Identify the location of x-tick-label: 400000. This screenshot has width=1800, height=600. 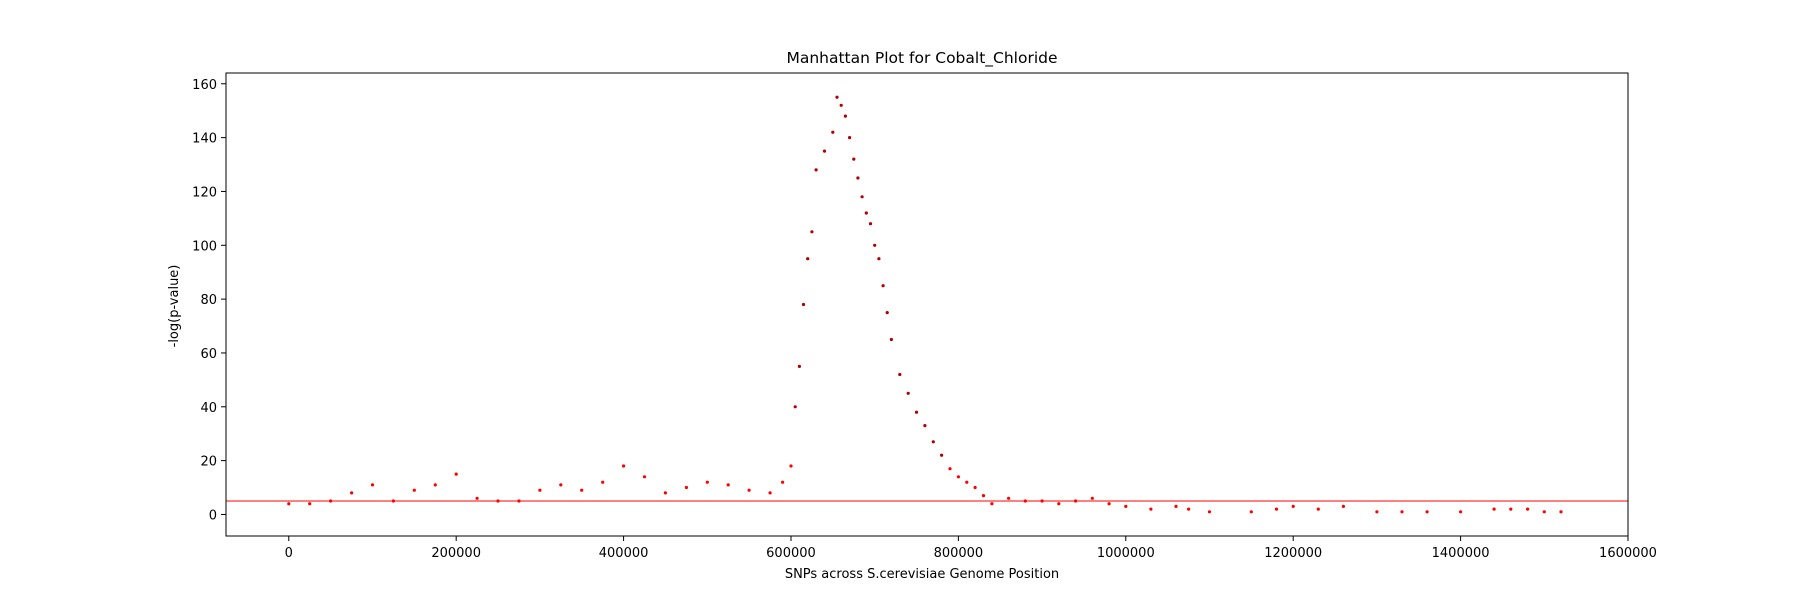
(624, 553).